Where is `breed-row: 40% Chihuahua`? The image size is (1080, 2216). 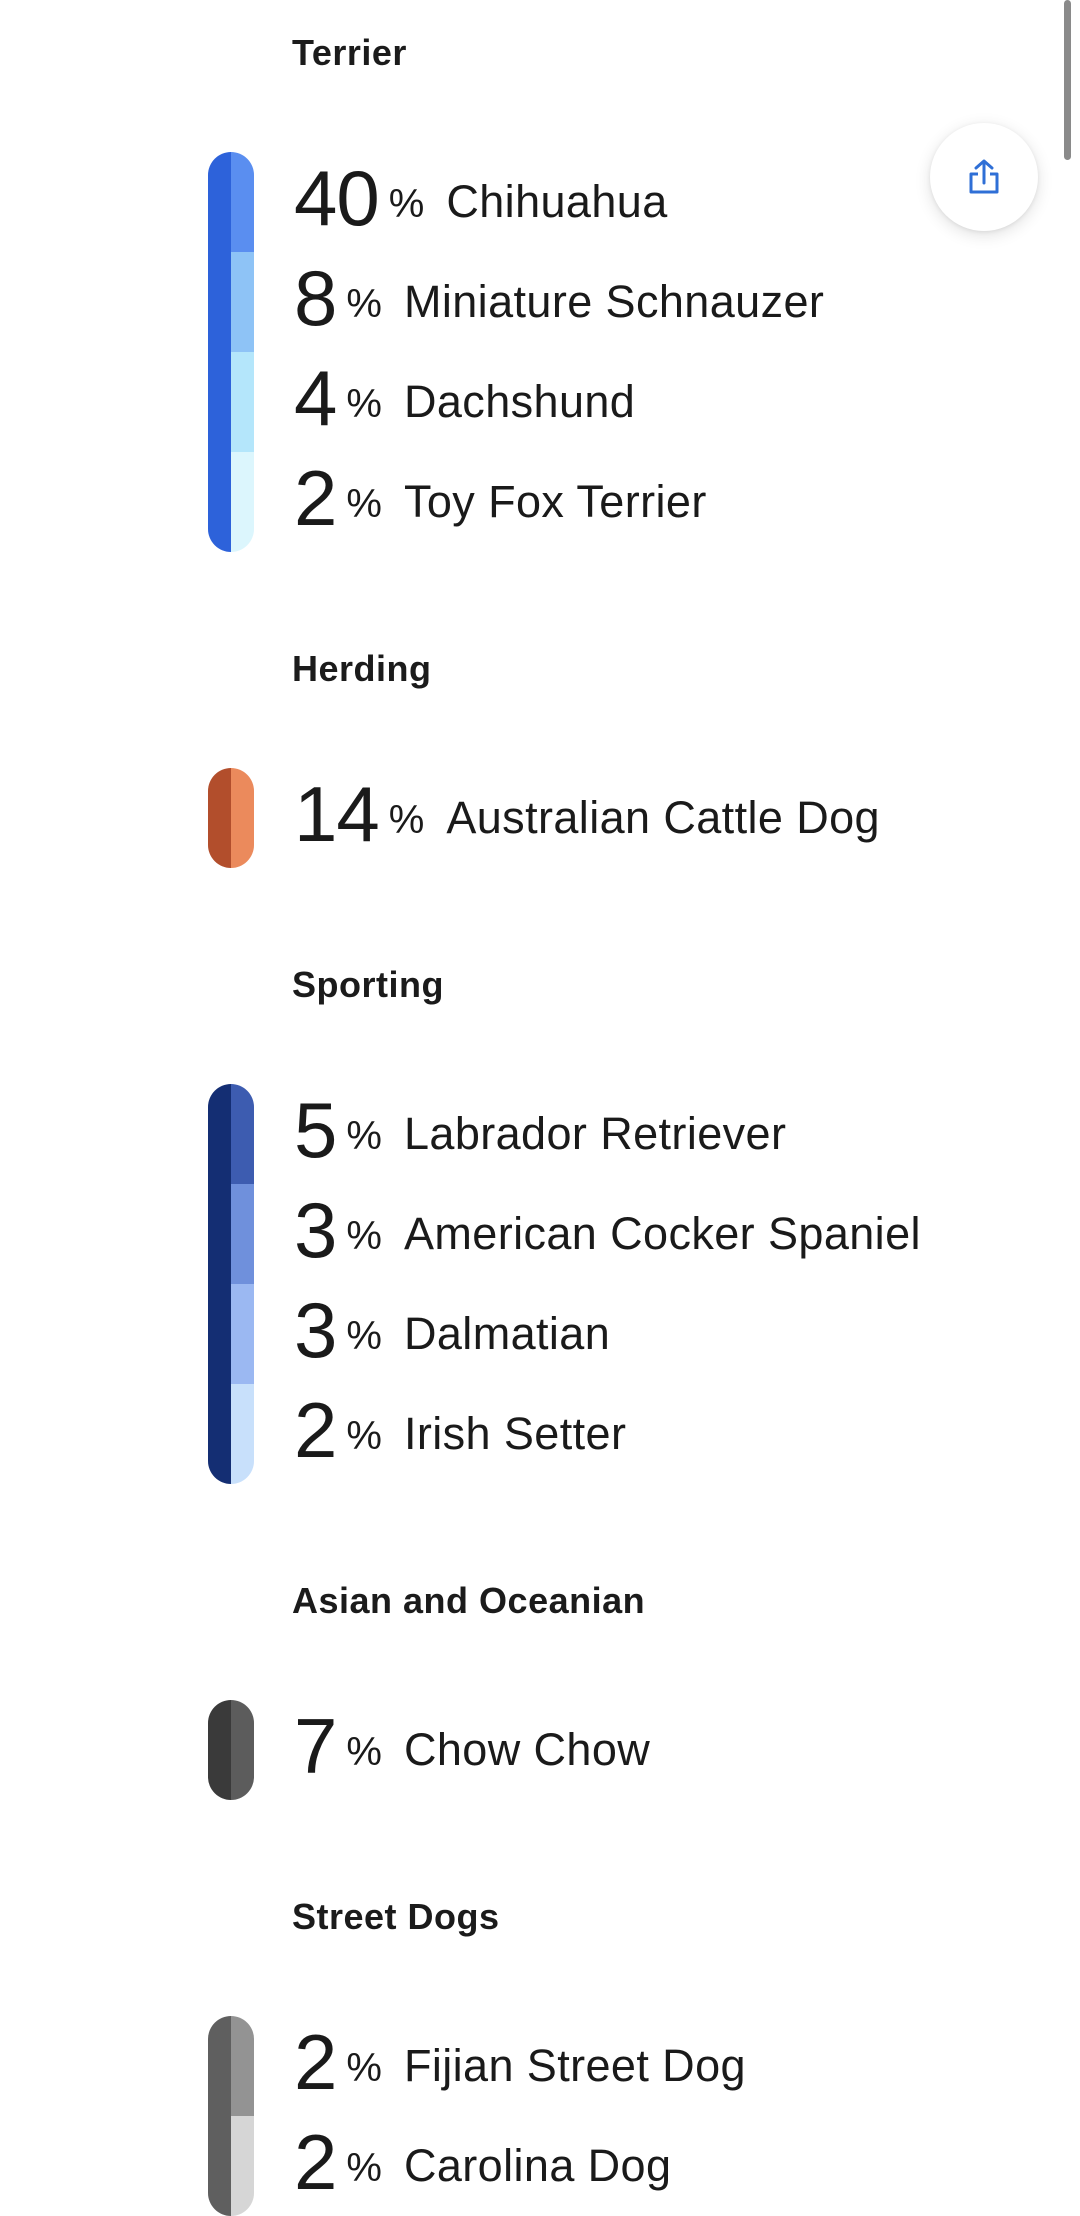 breed-row: 40% Chihuahua is located at coordinates (481, 198).